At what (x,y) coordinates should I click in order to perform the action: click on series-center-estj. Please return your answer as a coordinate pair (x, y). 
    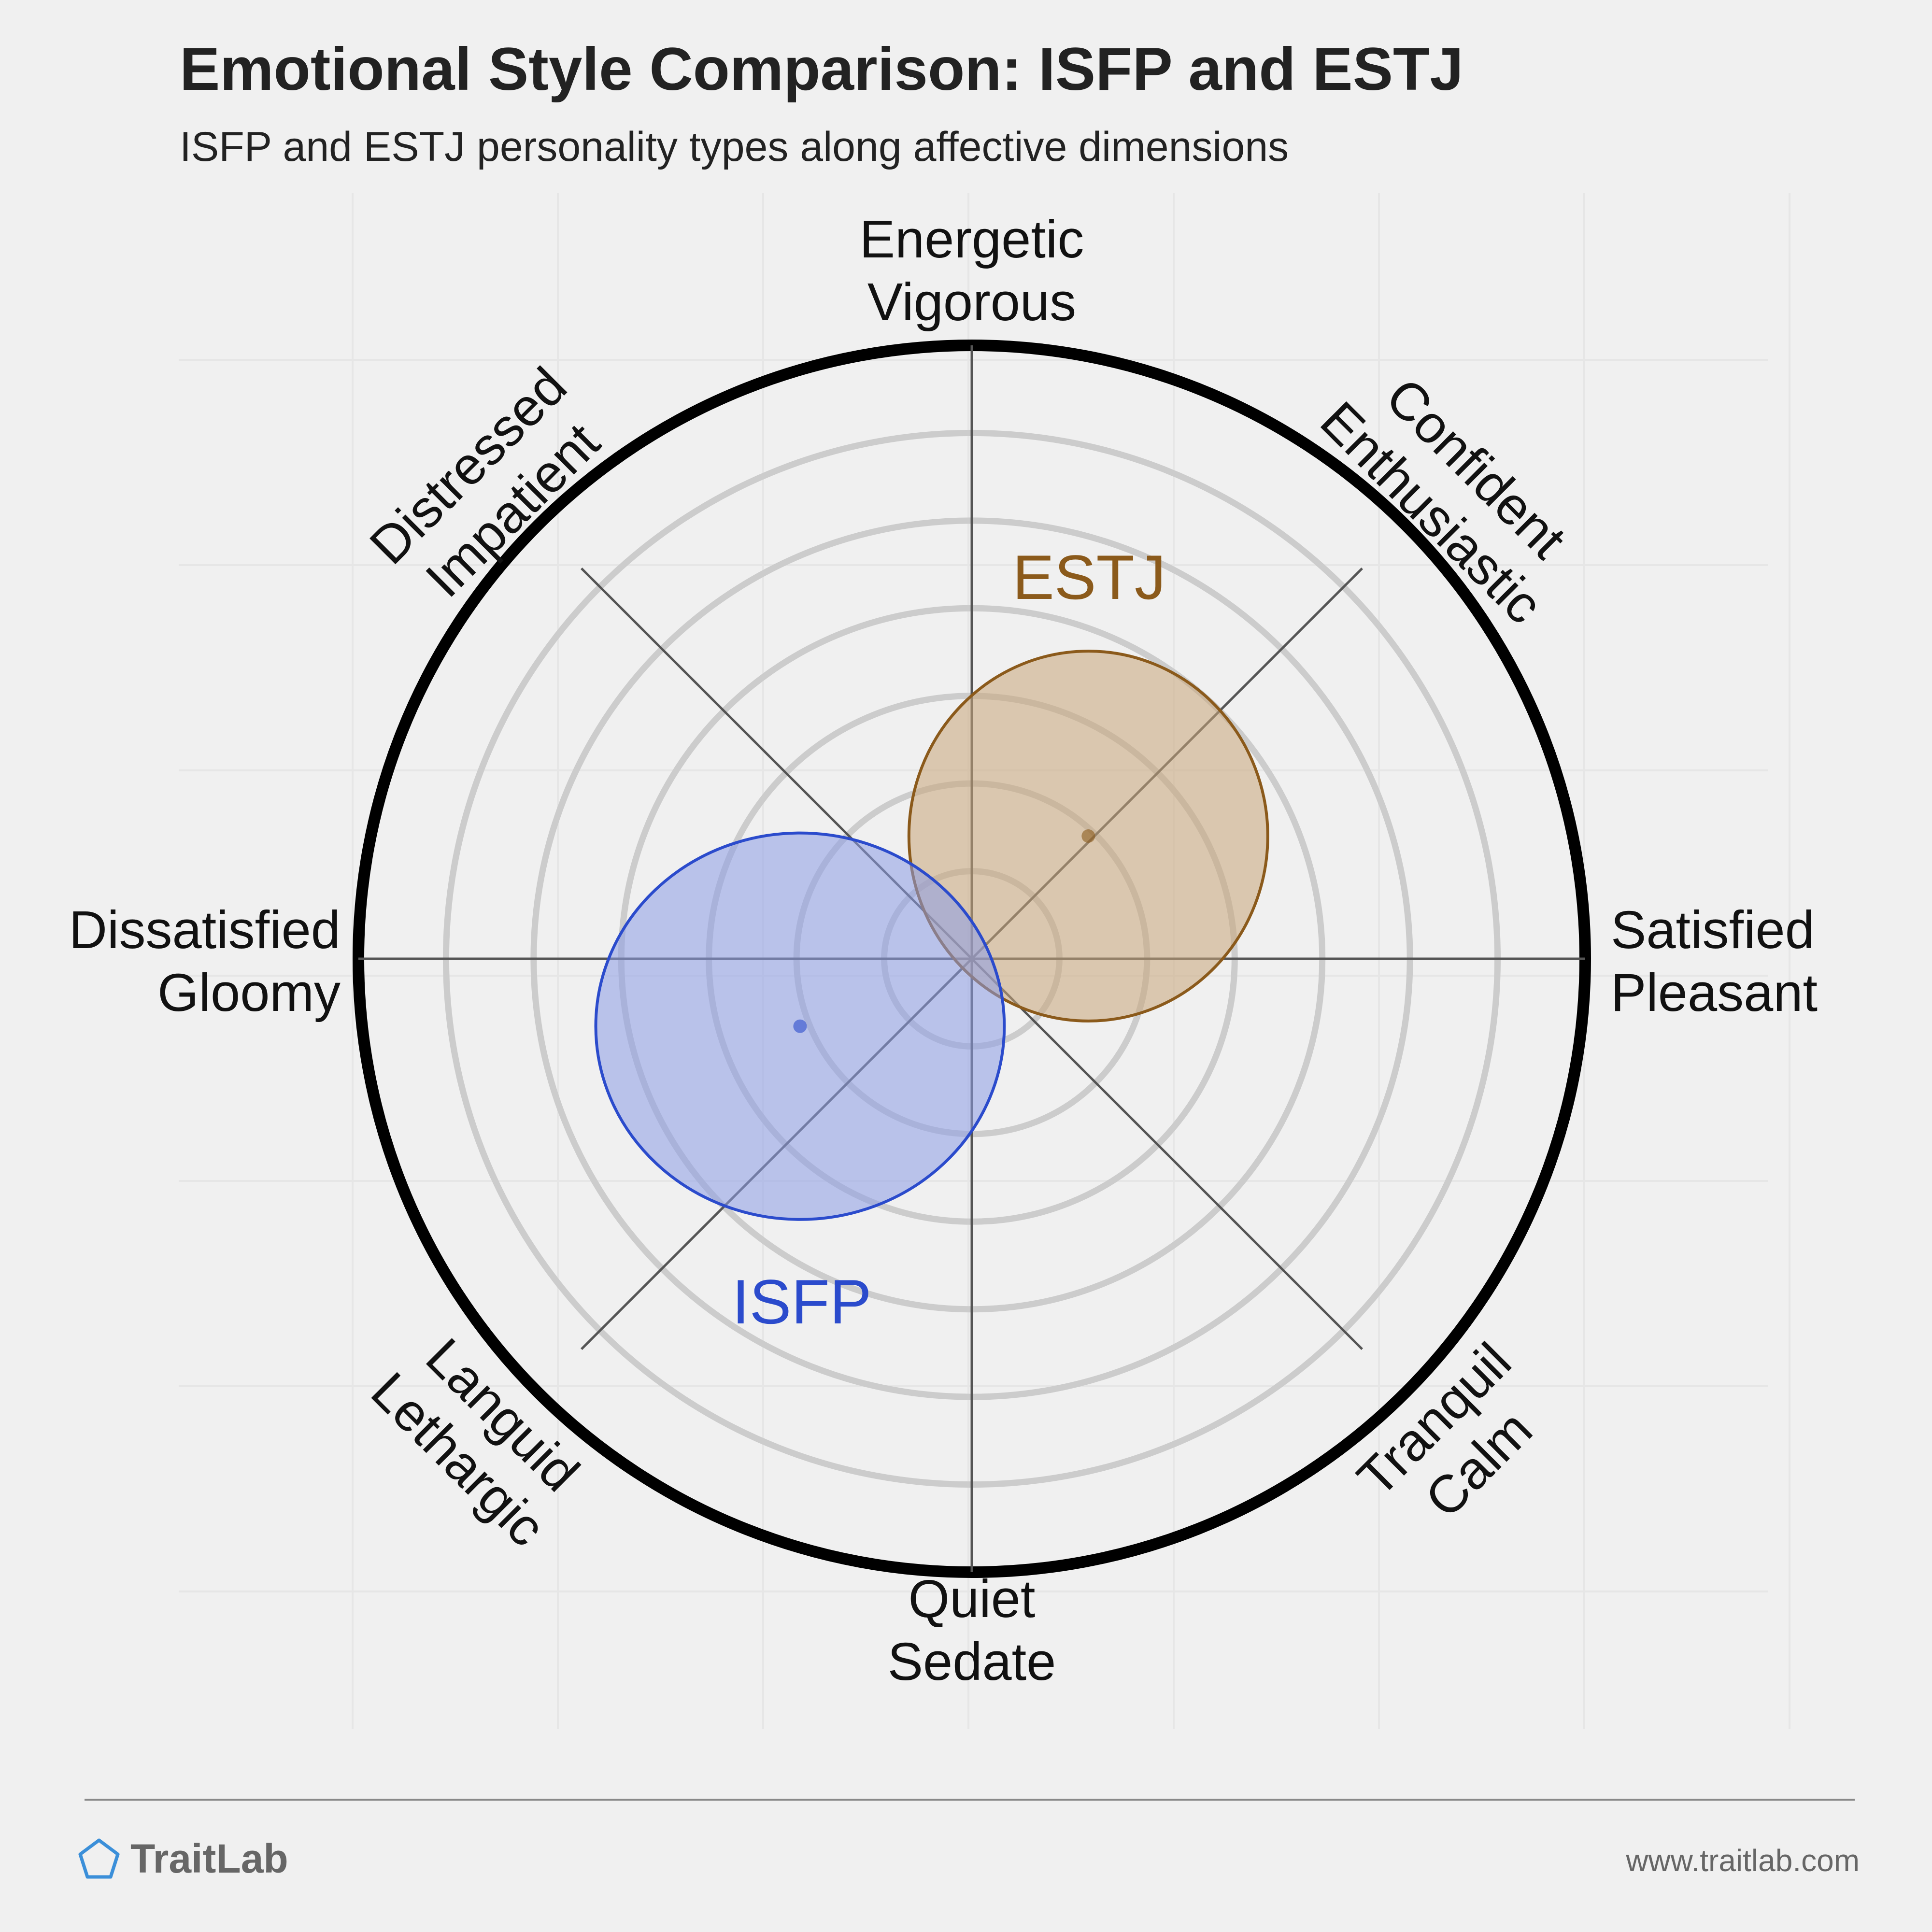
    Looking at the image, I should click on (1088, 836).